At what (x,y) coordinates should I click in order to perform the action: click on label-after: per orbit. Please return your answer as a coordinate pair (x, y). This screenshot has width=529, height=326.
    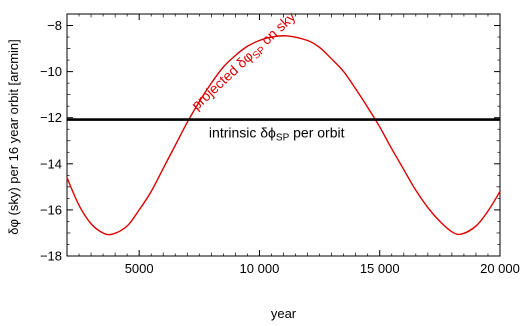
    Looking at the image, I should click on (316, 132).